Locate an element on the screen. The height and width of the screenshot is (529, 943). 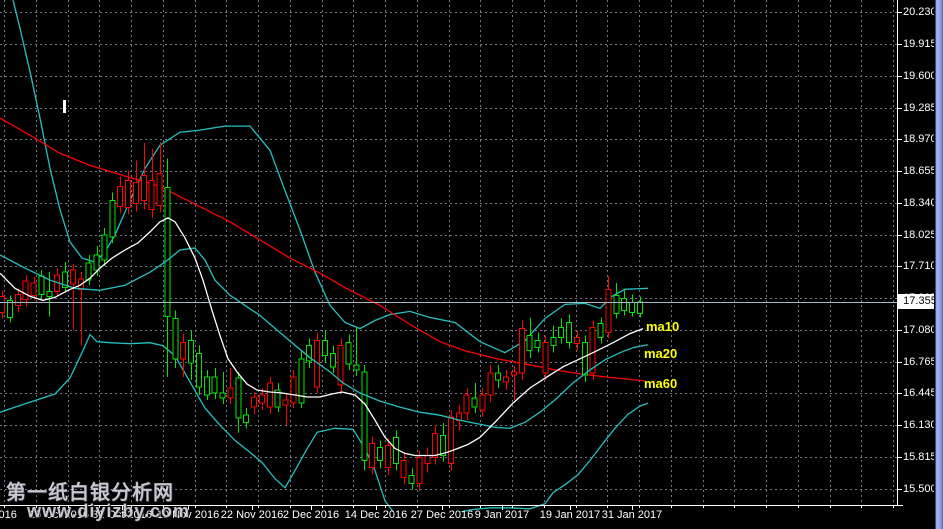
date-tick-label: 19 Jan 2017 is located at coordinates (570, 515).